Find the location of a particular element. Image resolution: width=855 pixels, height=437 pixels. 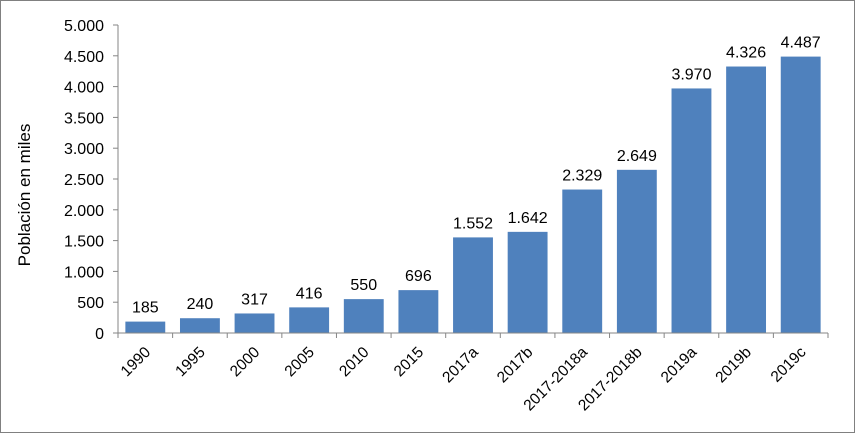

y-tick-label: 4.000 is located at coordinates (84, 88).